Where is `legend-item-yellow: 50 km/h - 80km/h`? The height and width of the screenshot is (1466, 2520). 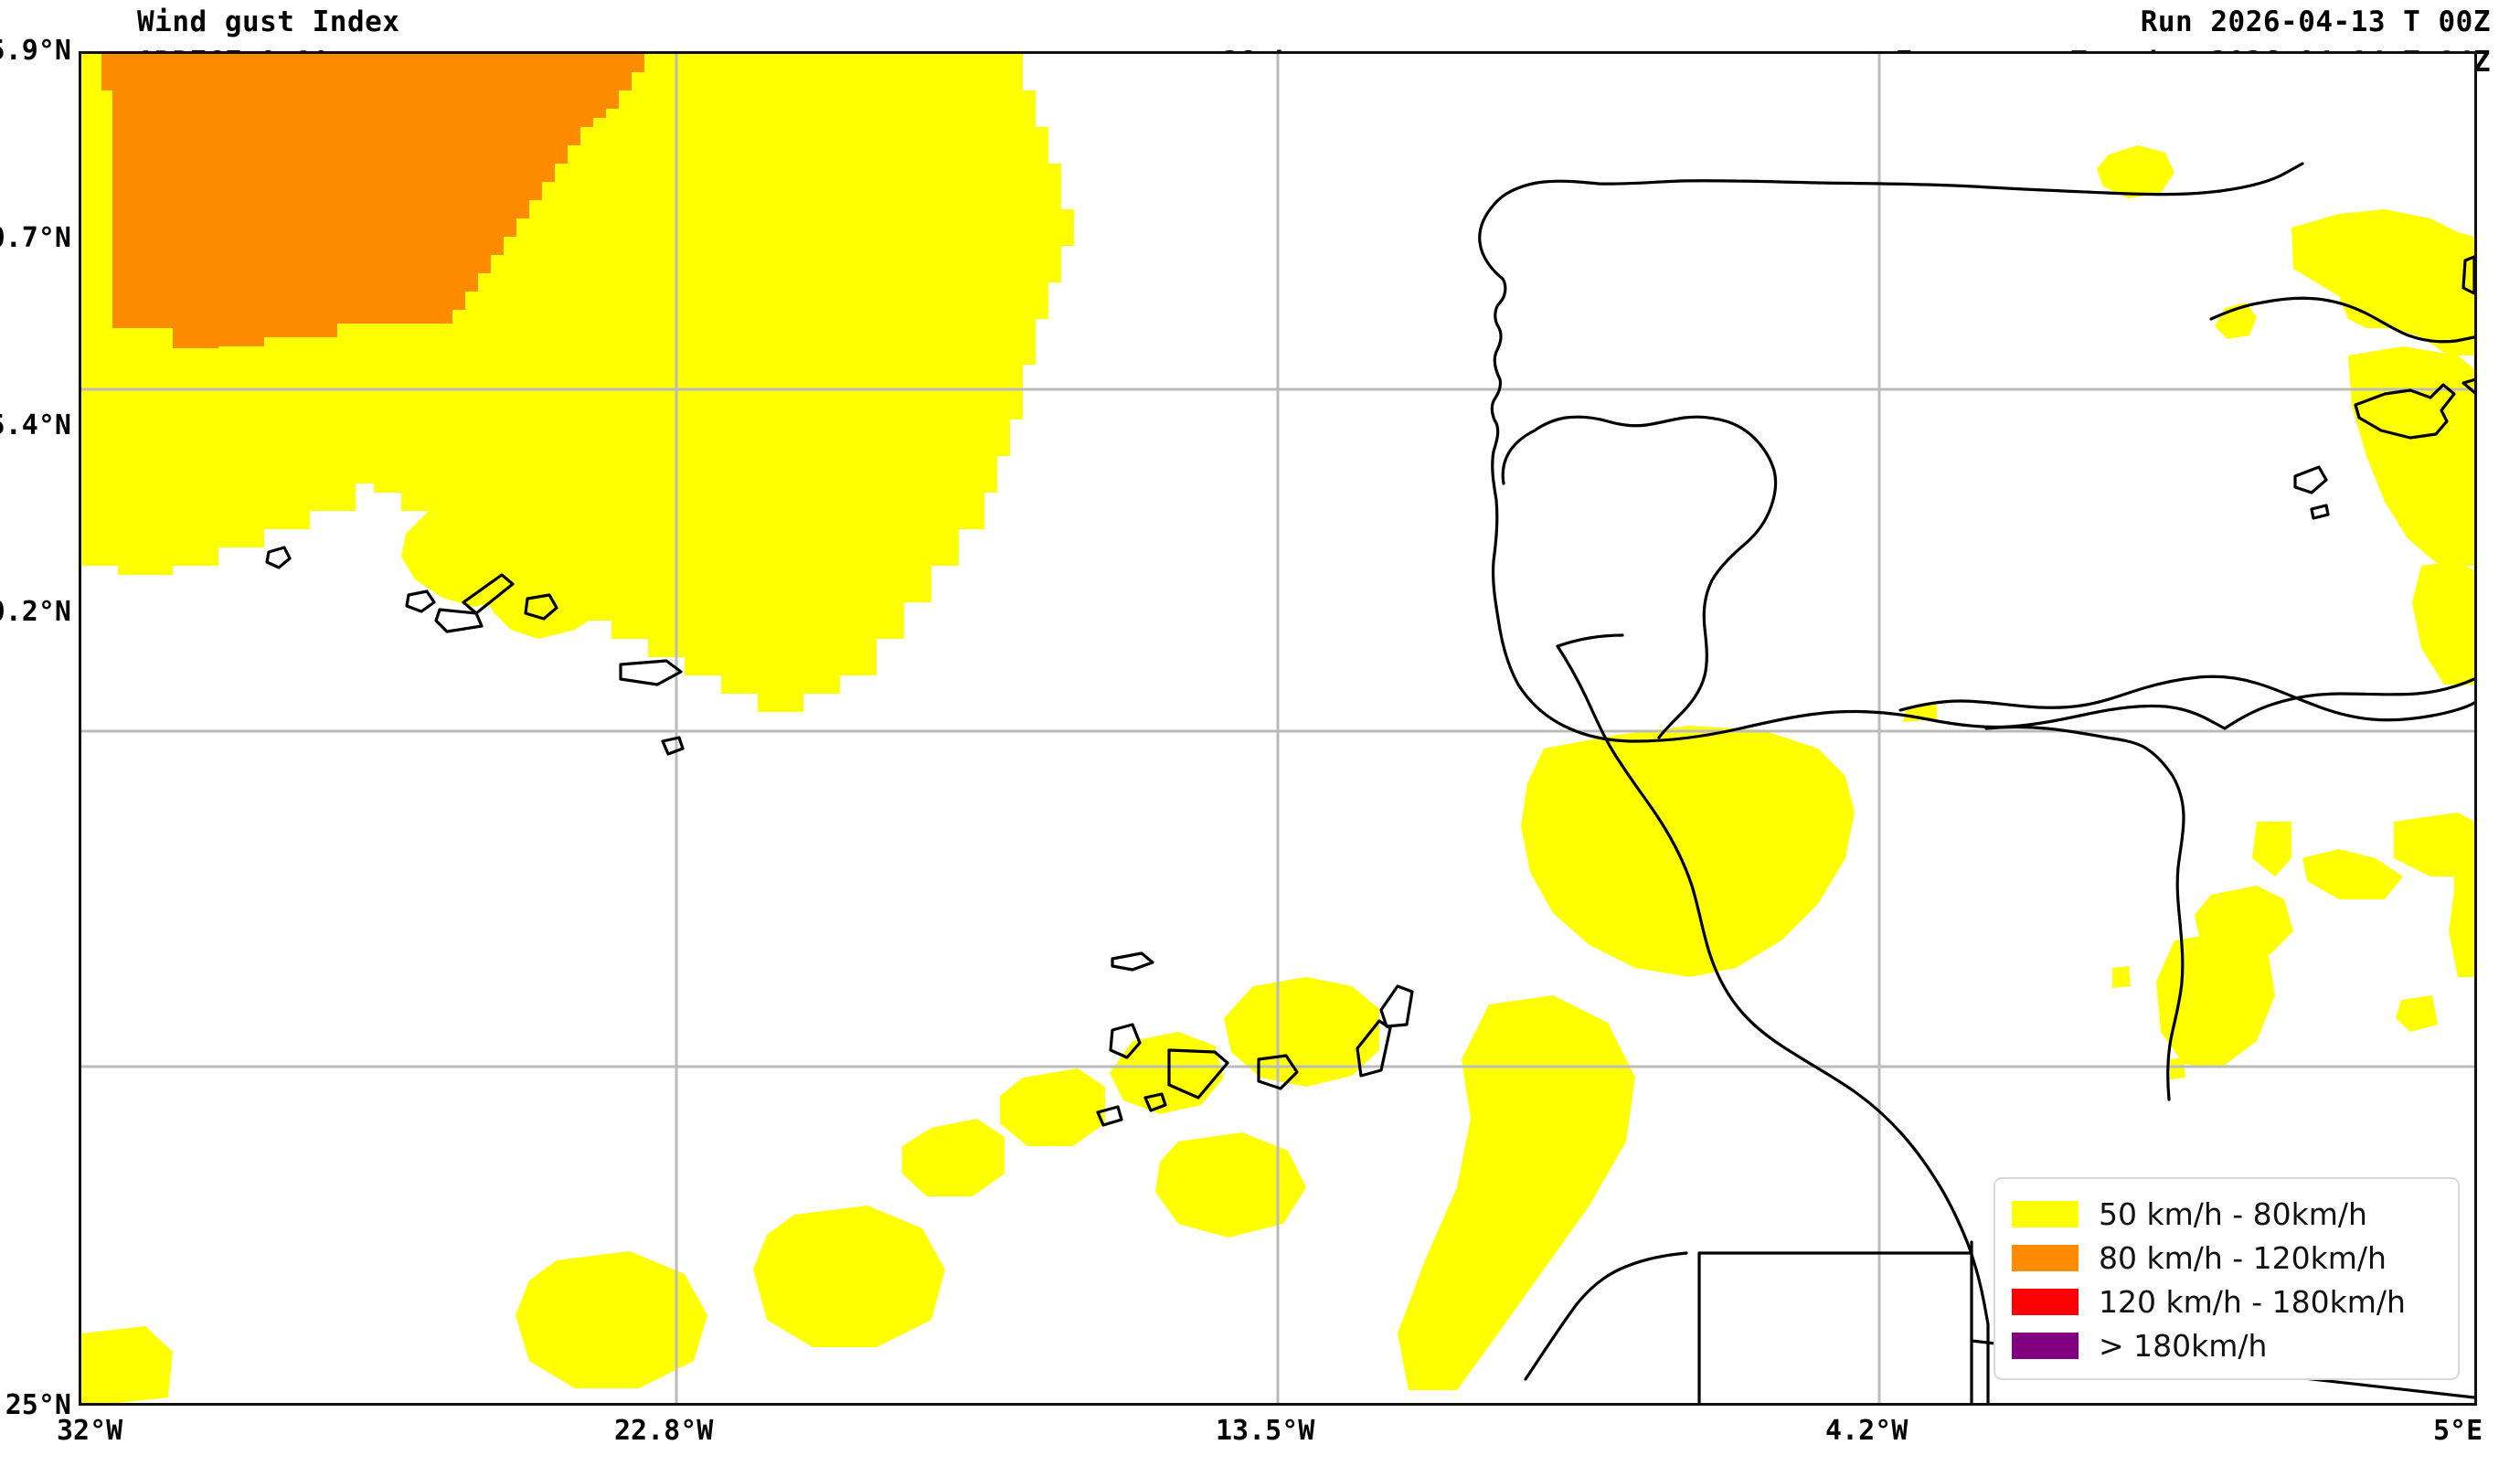
legend-item-yellow: 50 km/h - 80km/h is located at coordinates (2227, 1214).